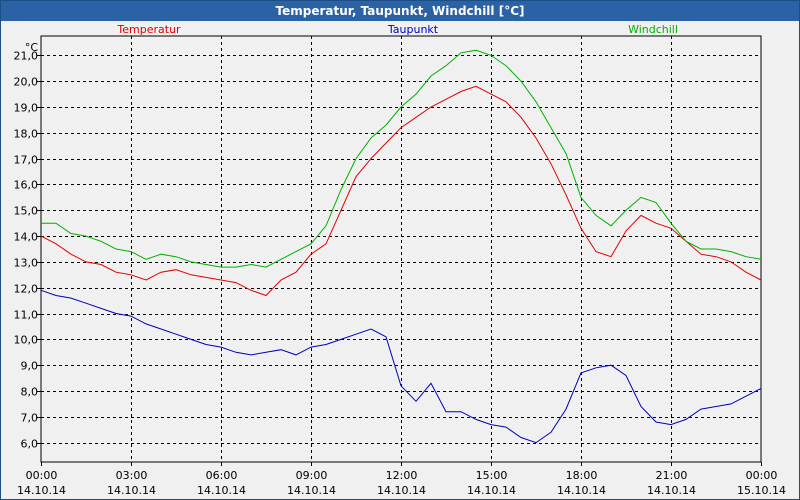 The width and height of the screenshot is (800, 500). What do you see at coordinates (30, 392) in the screenshot?
I see `y-tick-label: 8,0` at bounding box center [30, 392].